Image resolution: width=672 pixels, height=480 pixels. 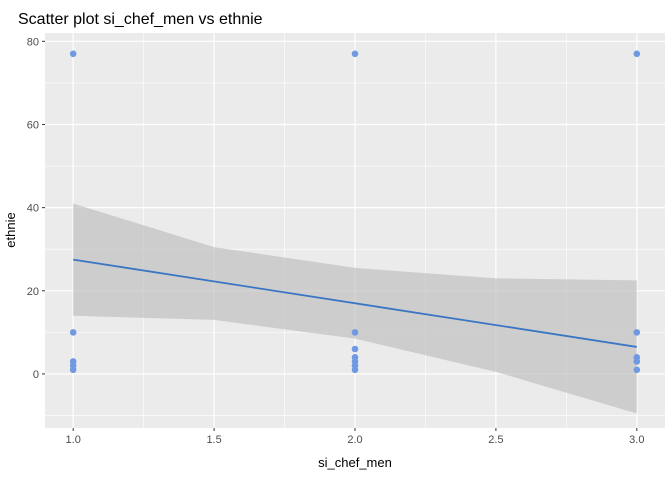 I want to click on y-tick-label: 40, so click(x=33, y=209).